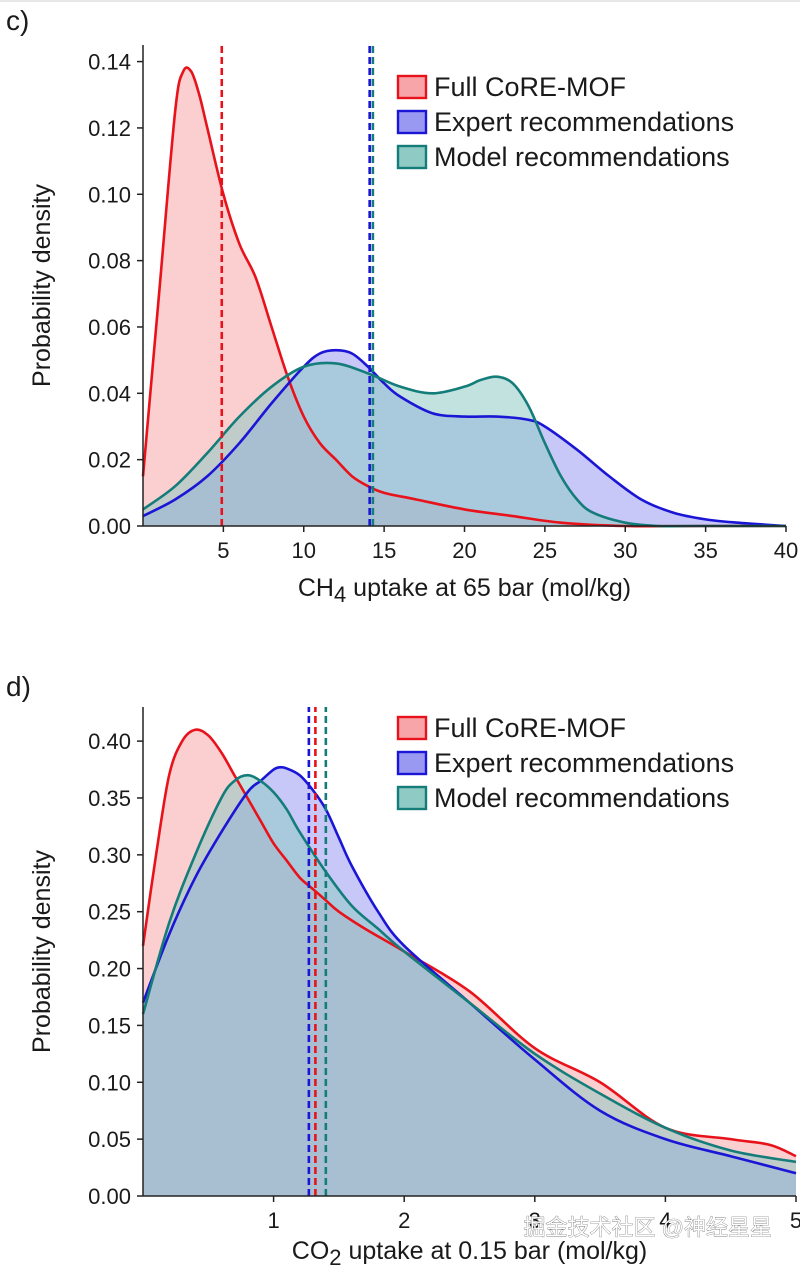  I want to click on x-tick-label: 40, so click(786, 550).